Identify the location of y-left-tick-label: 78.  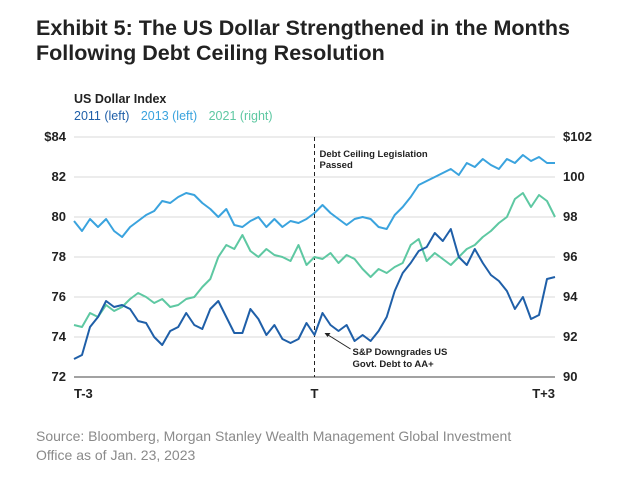
(59, 256).